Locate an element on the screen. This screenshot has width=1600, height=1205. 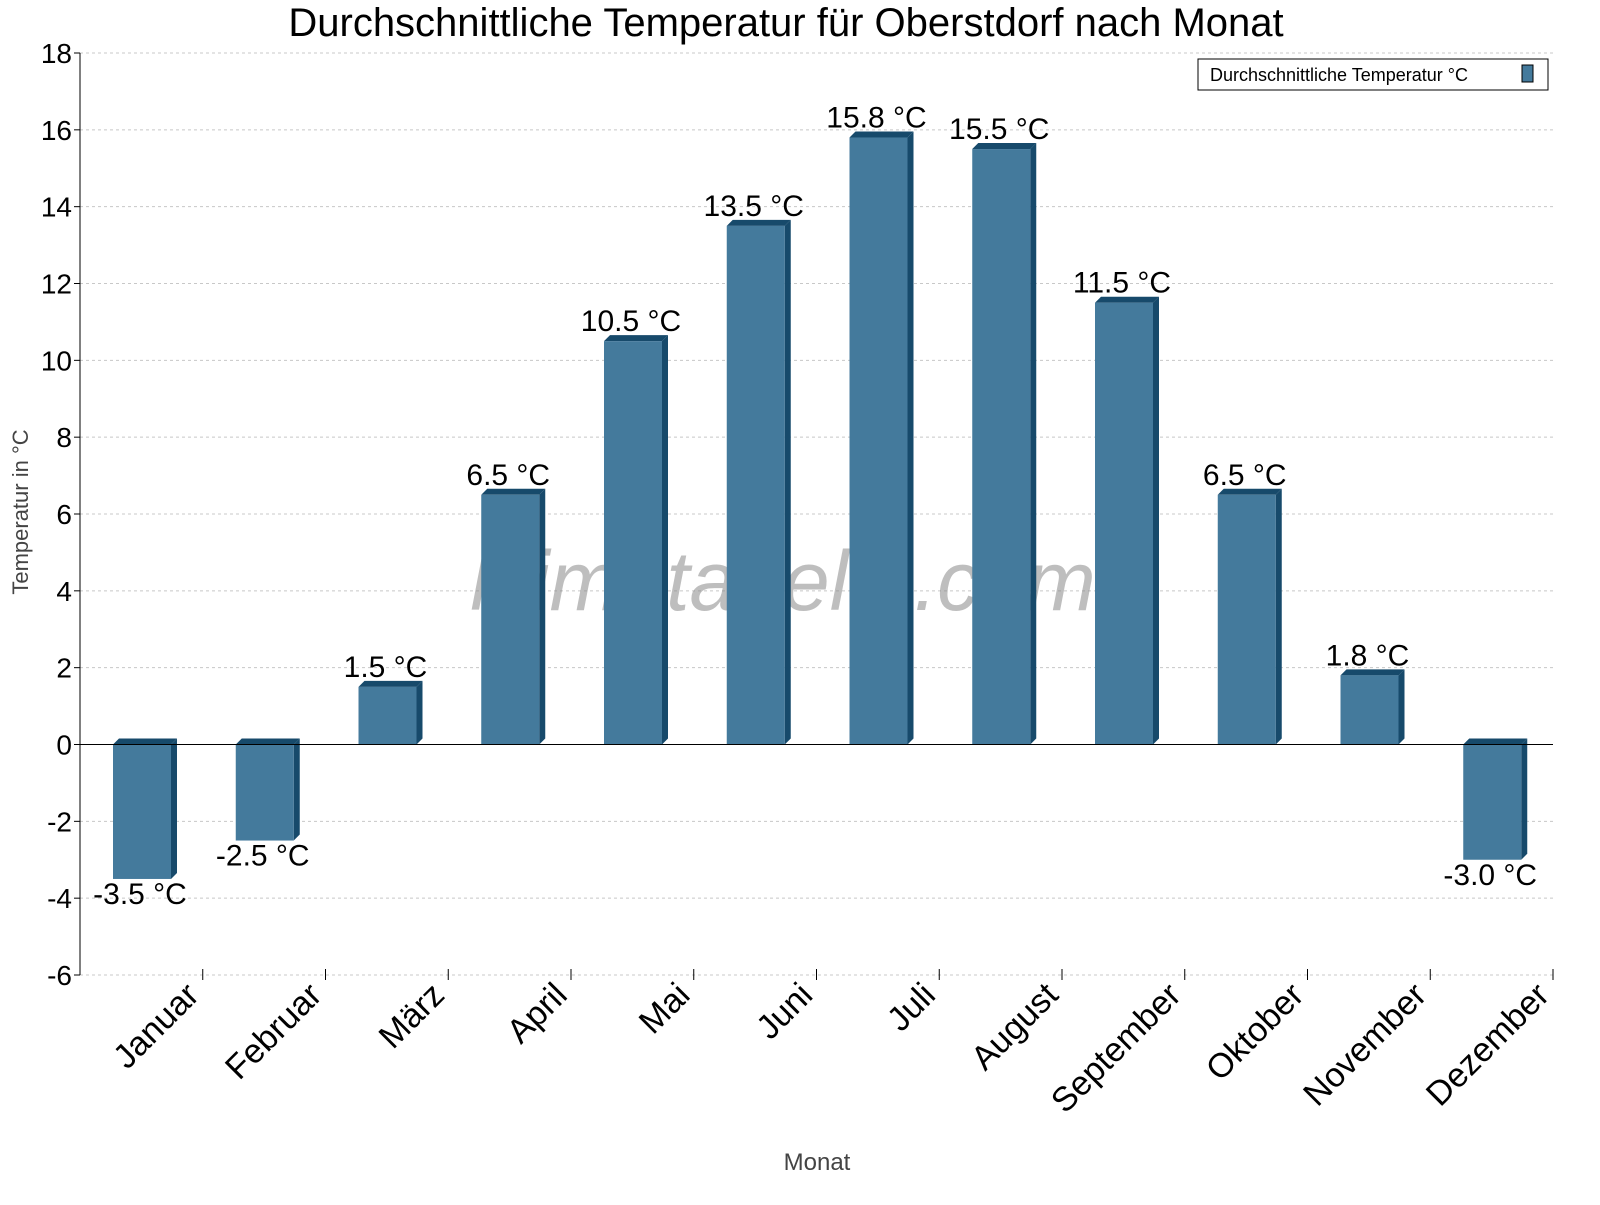
y-tick-label: 2 is located at coordinates (64, 668).